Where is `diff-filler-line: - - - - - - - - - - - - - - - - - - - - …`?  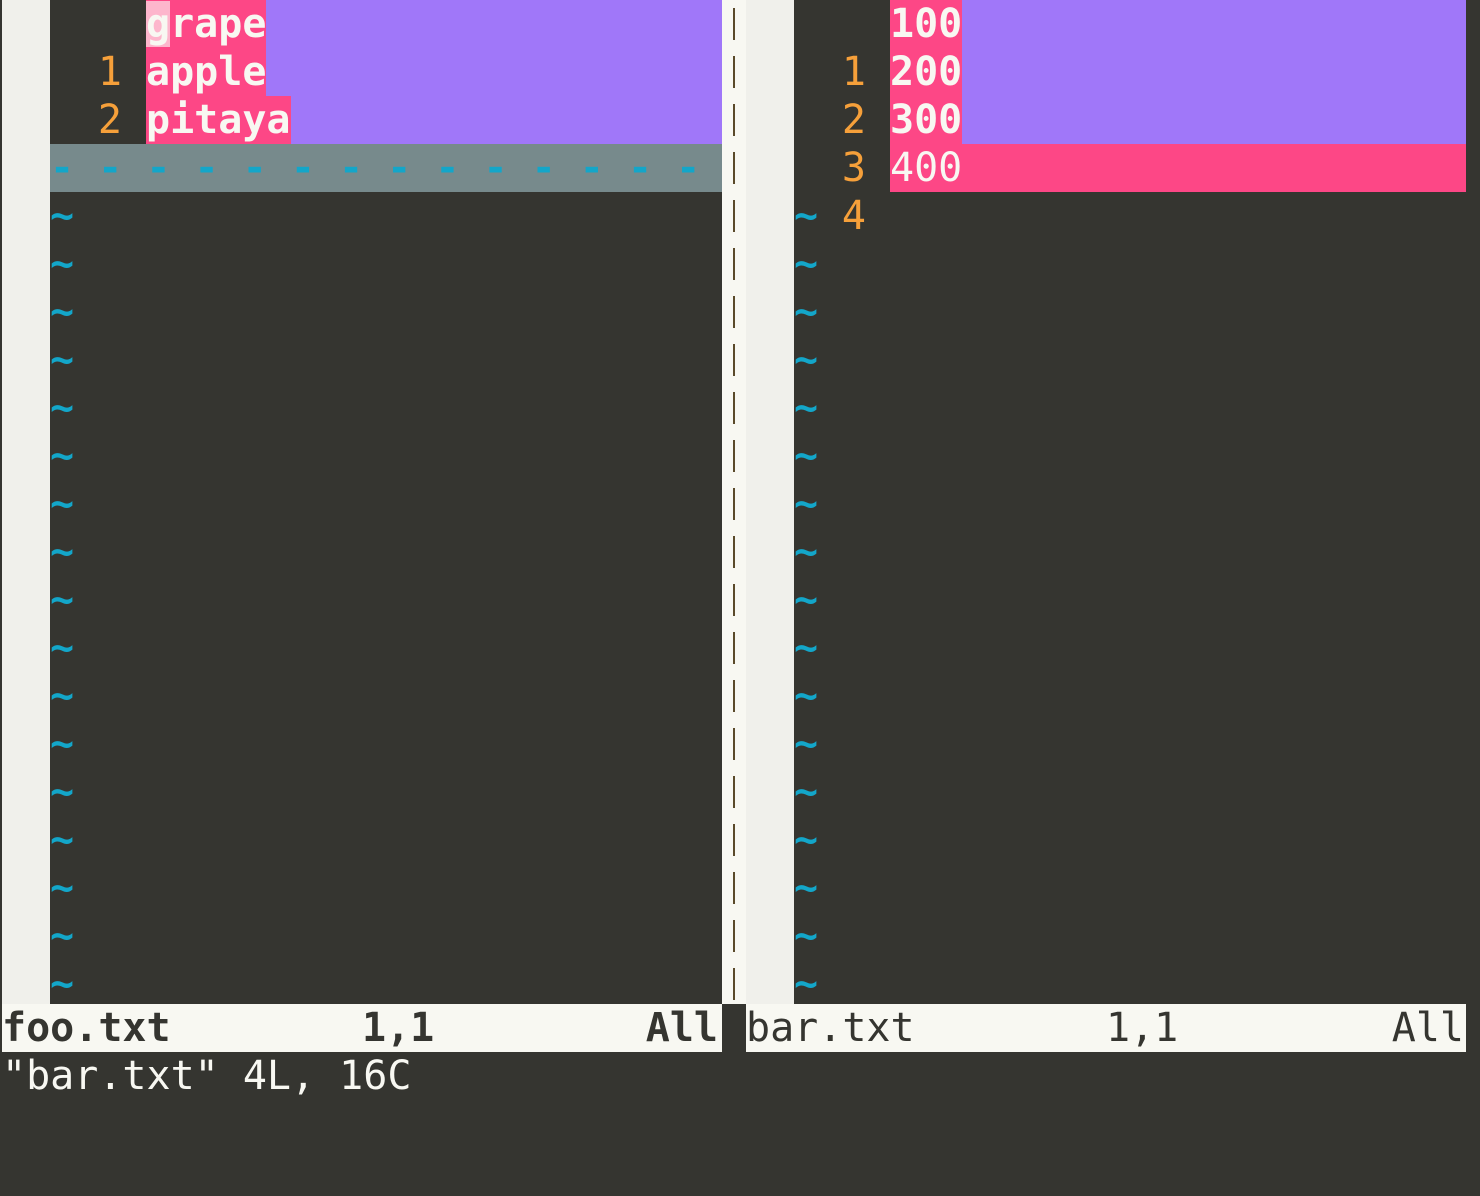
diff-filler-line: - - - - - - - - - - - - - - - - - - - - … is located at coordinates (386, 168).